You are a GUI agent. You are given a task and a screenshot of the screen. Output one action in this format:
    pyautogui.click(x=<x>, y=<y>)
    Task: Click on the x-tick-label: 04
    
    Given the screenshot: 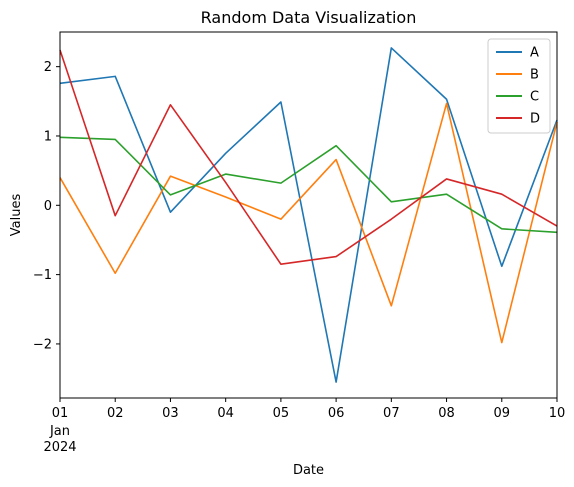 What is the action you would take?
    pyautogui.click(x=225, y=413)
    